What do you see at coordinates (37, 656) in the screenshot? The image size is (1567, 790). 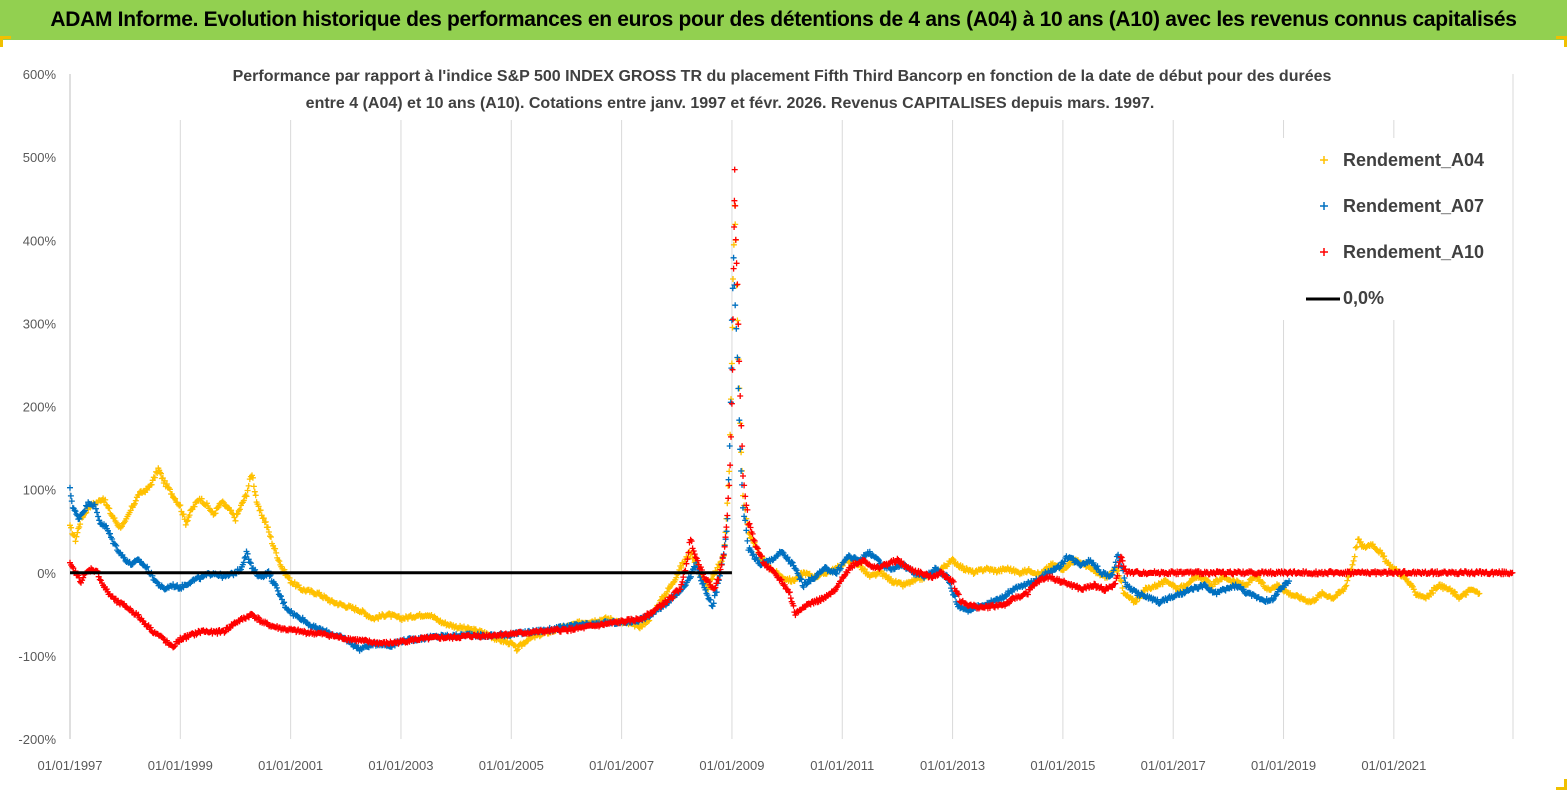 I see `y-tick-label: -100%` at bounding box center [37, 656].